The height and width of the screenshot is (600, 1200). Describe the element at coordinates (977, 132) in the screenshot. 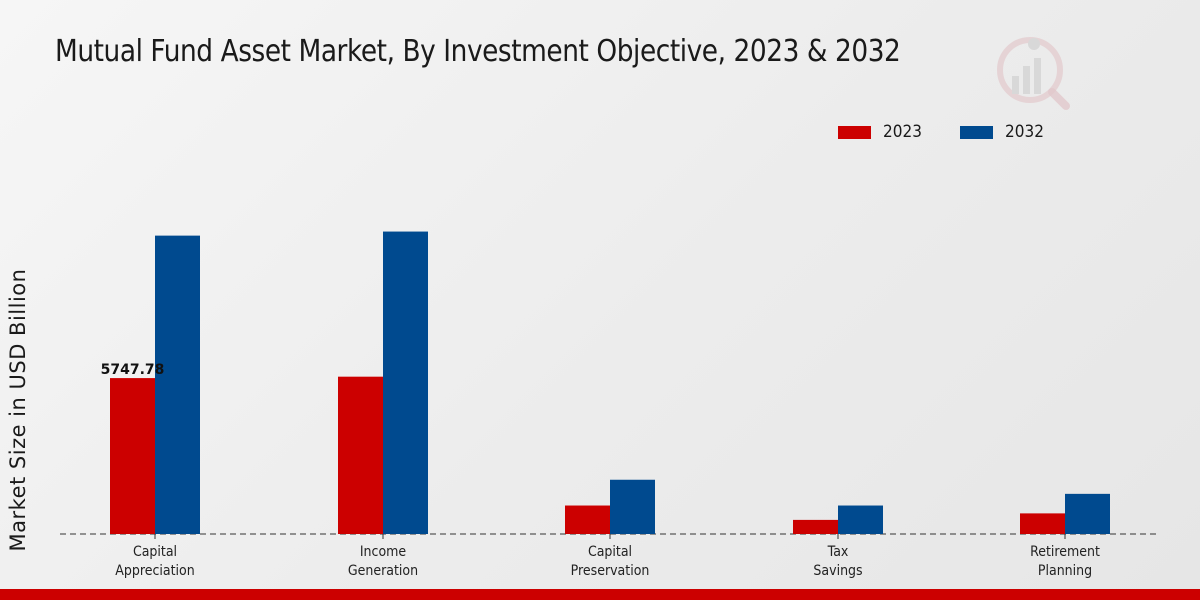

I see `legend-swatch-2032` at that location.